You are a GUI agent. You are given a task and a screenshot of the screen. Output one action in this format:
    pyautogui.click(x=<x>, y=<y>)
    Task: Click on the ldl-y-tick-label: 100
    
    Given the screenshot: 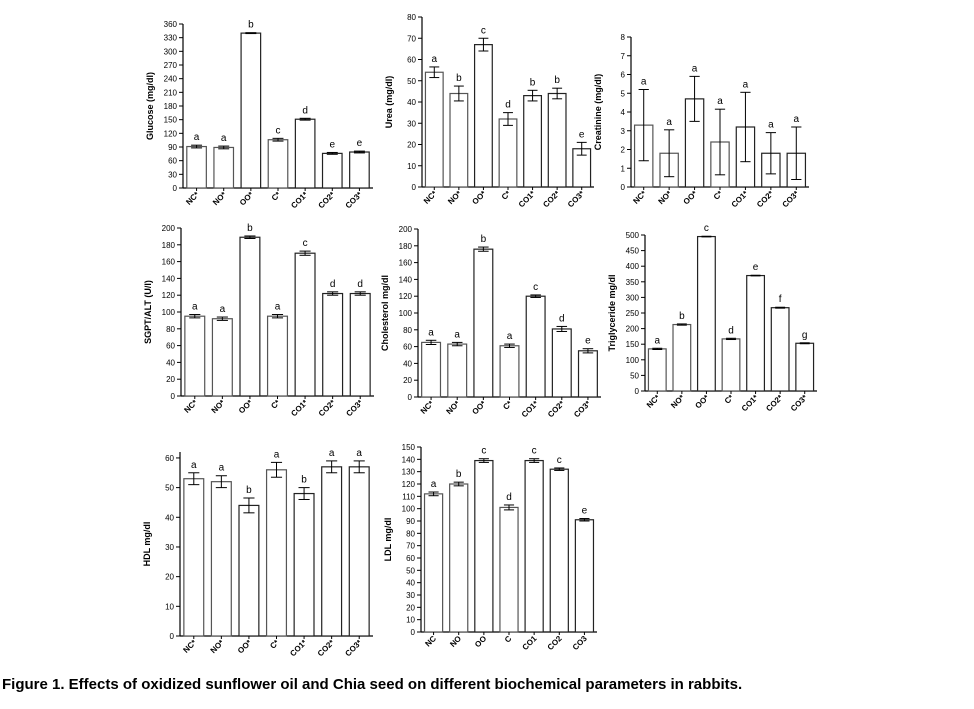 What is the action you would take?
    pyautogui.click(x=409, y=509)
    